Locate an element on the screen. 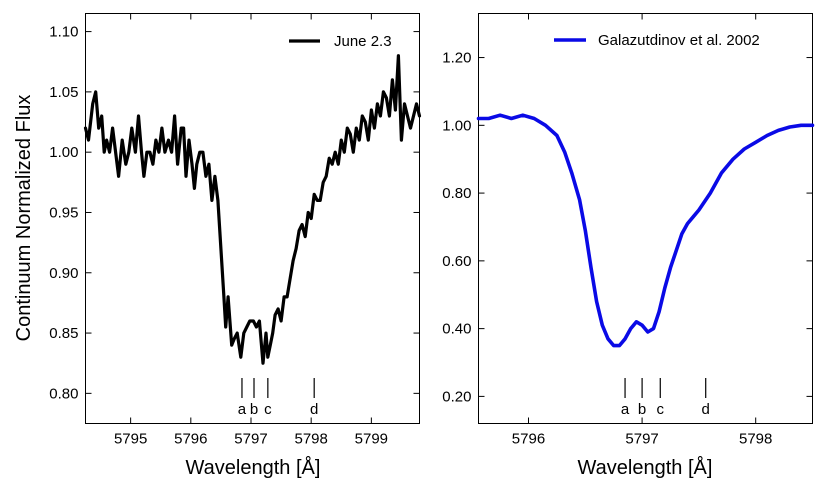 Image resolution: width=830 pixels, height=498 pixels. left-y-tick-label: 1.00 is located at coordinates (63, 152).